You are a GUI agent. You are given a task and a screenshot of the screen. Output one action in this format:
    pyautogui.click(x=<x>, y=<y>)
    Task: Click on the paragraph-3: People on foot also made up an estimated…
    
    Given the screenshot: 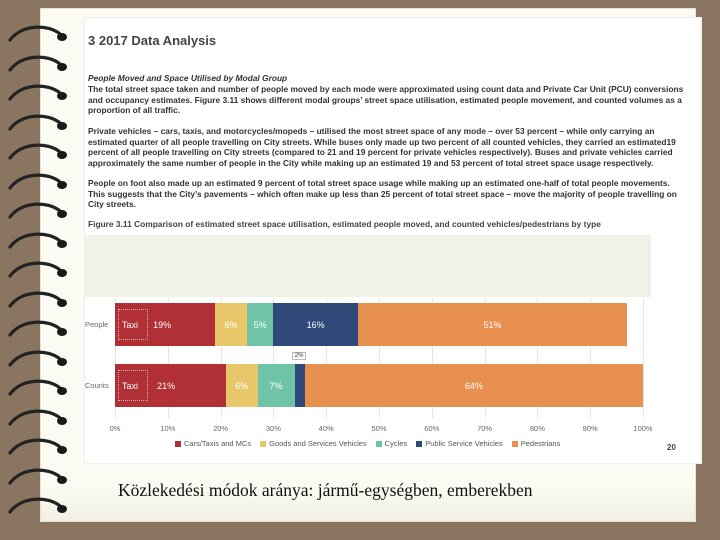 What is the action you would take?
    pyautogui.click(x=382, y=193)
    